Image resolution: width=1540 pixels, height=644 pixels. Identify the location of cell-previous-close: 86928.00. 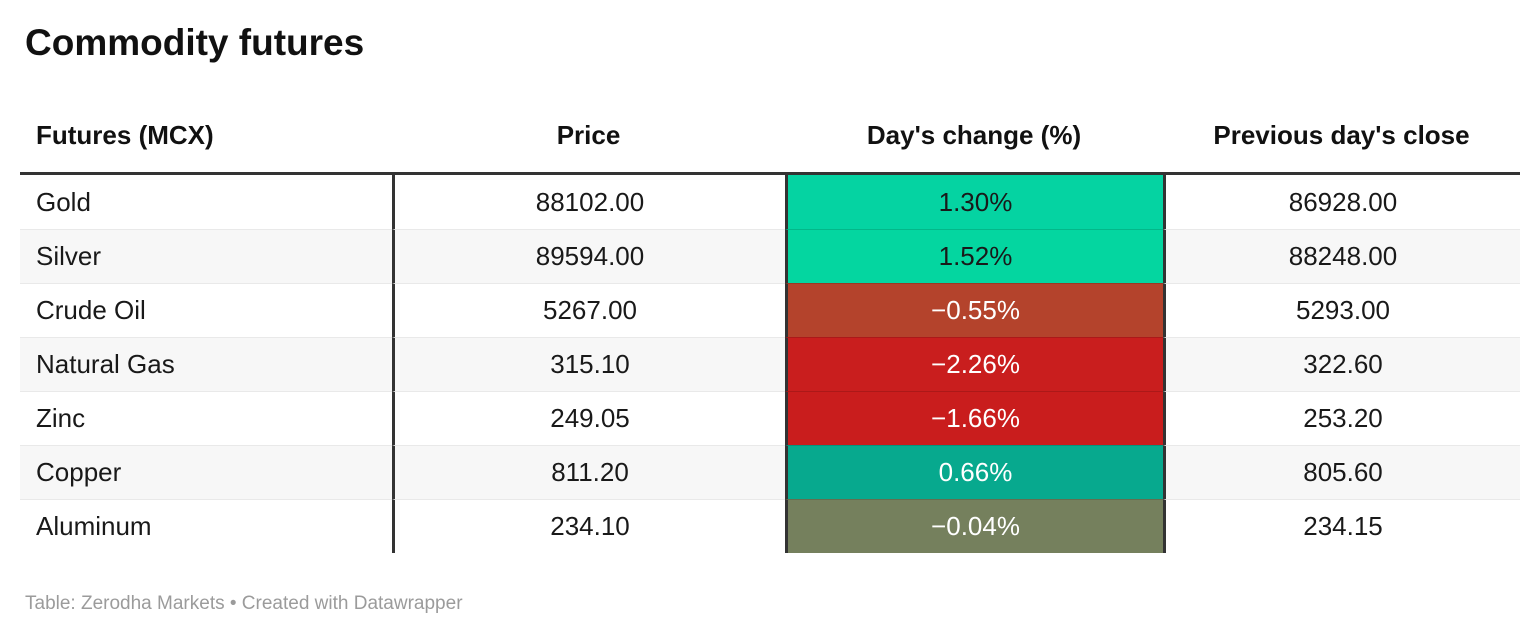
(1341, 202).